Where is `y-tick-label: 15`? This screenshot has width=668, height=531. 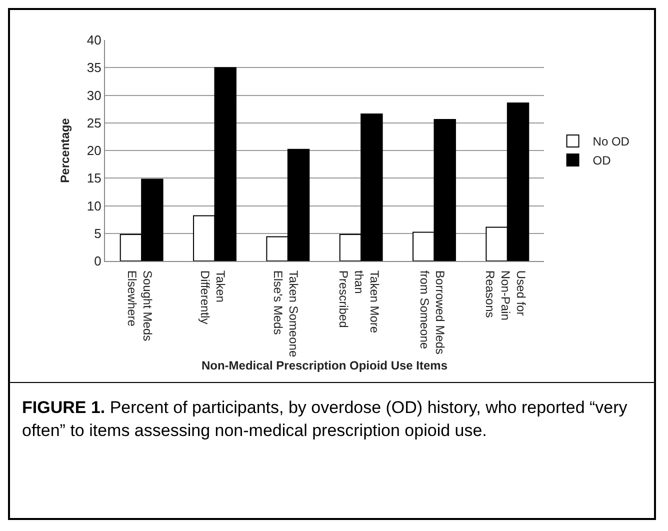 y-tick-label: 15 is located at coordinates (94, 178).